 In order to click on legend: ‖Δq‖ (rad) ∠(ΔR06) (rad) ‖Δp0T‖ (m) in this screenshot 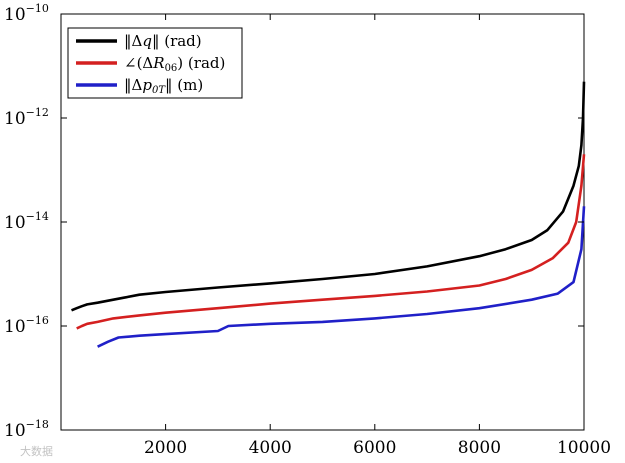, I will do `click(155, 63)`.